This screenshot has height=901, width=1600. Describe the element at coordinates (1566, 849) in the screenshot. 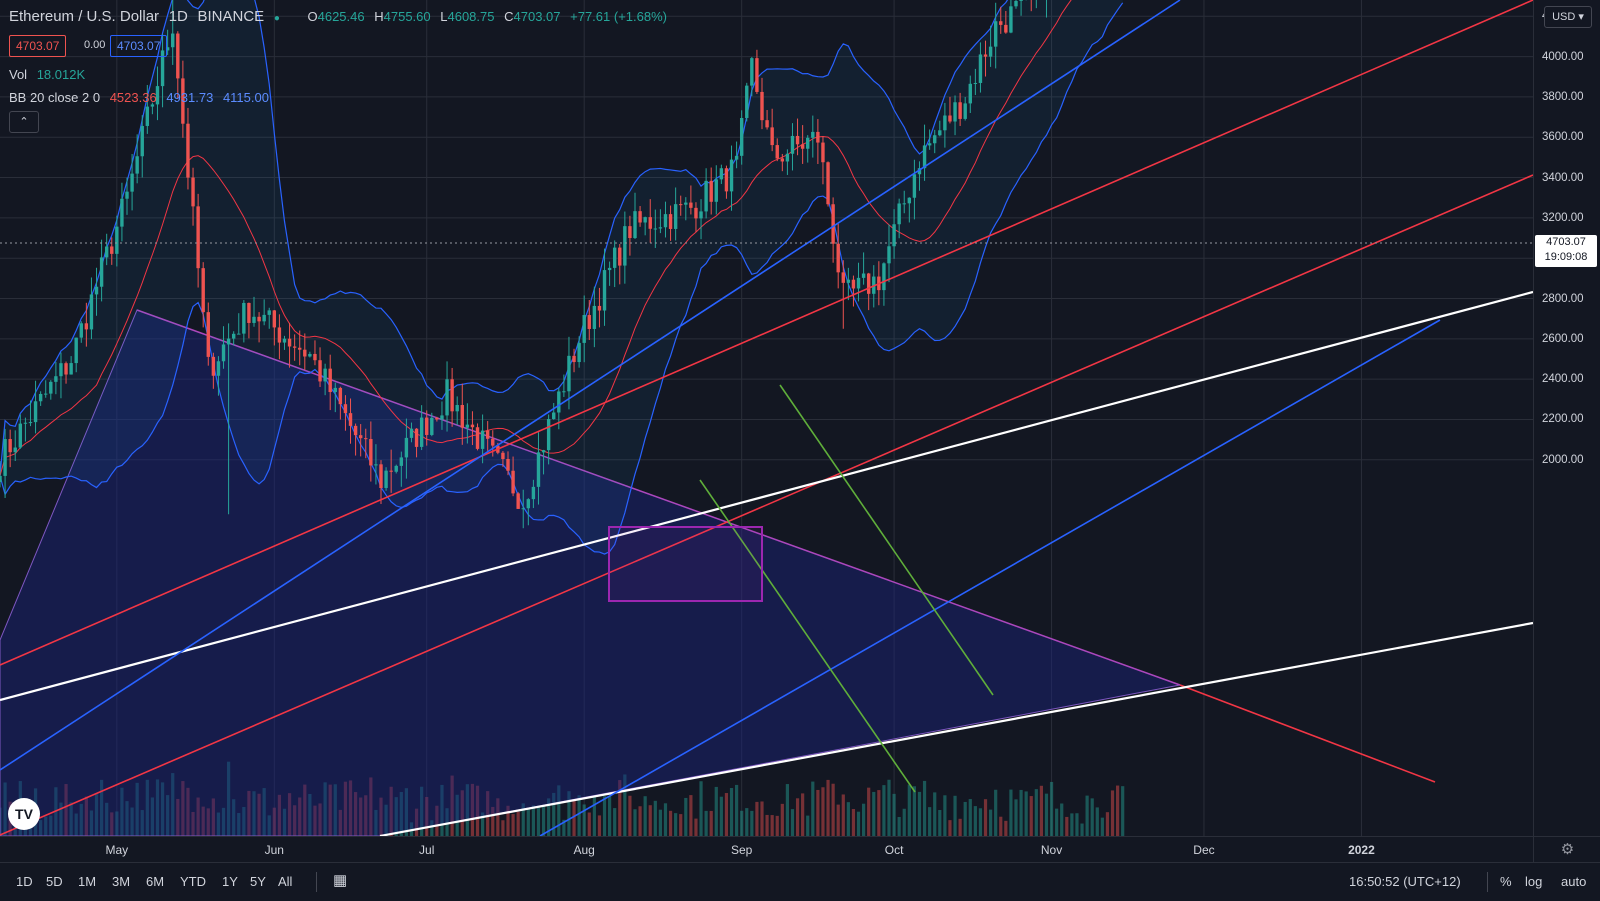

I see `settings-gear-icon: ⚙` at that location.